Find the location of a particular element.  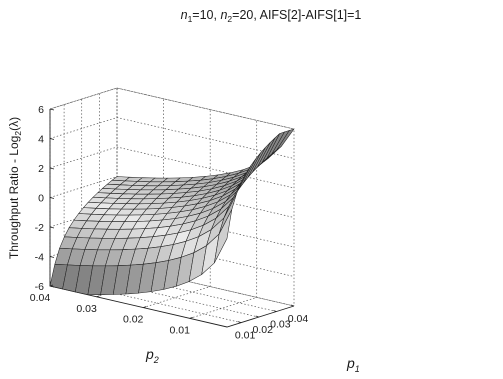

x-tick-label: 0.04 is located at coordinates (298, 319).